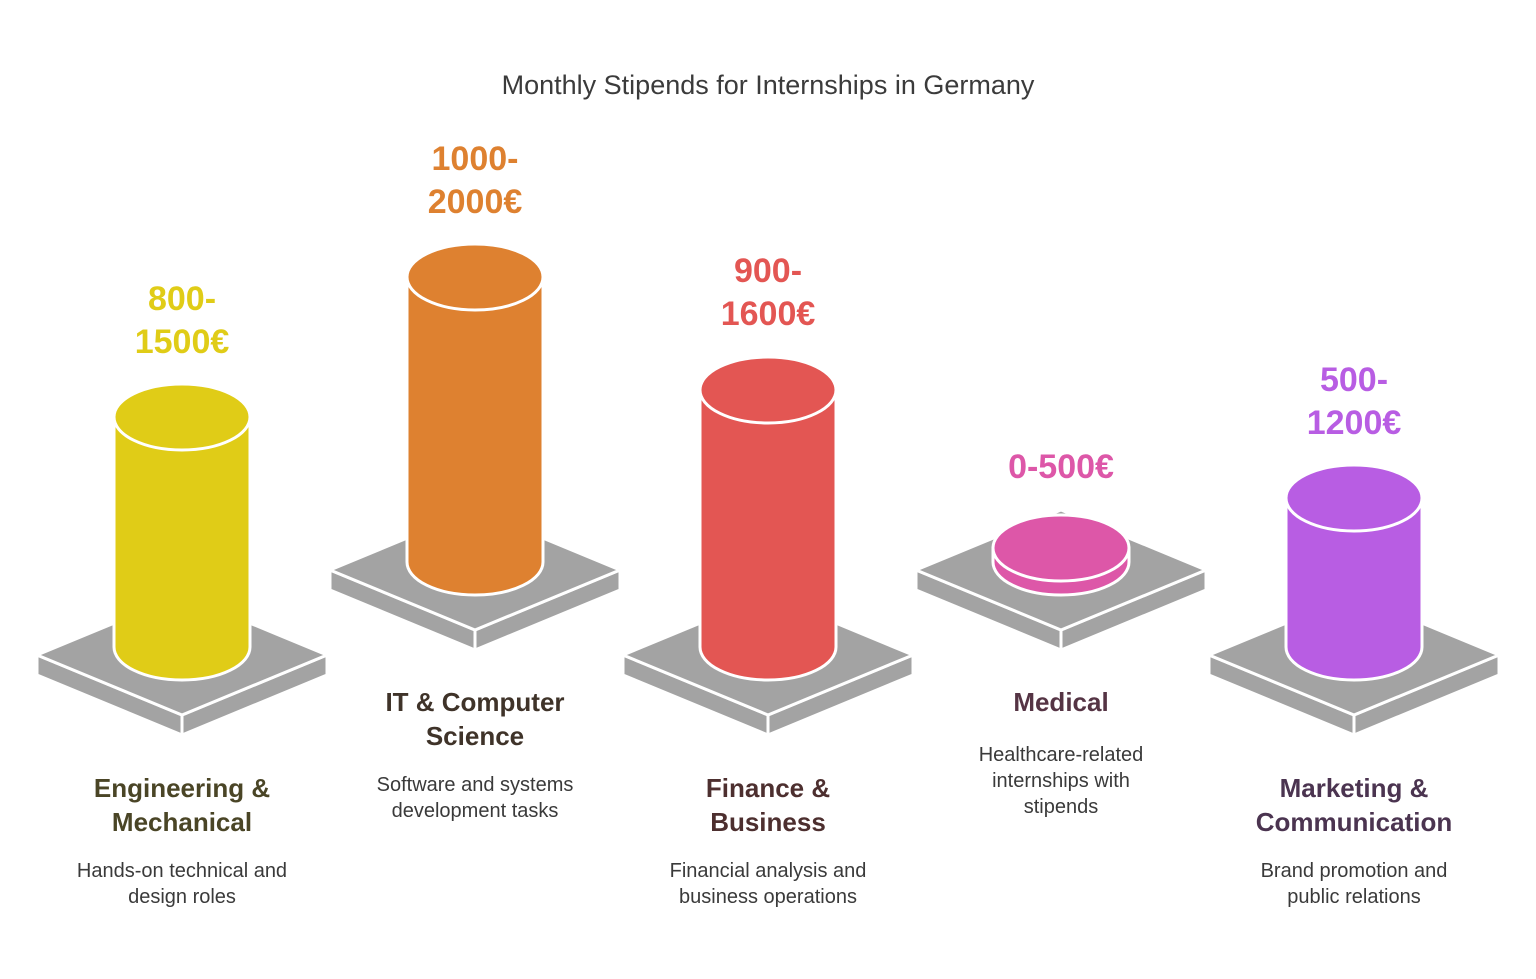  Describe the element at coordinates (182, 871) in the screenshot. I see `description-line: Hands-on technical and` at that location.